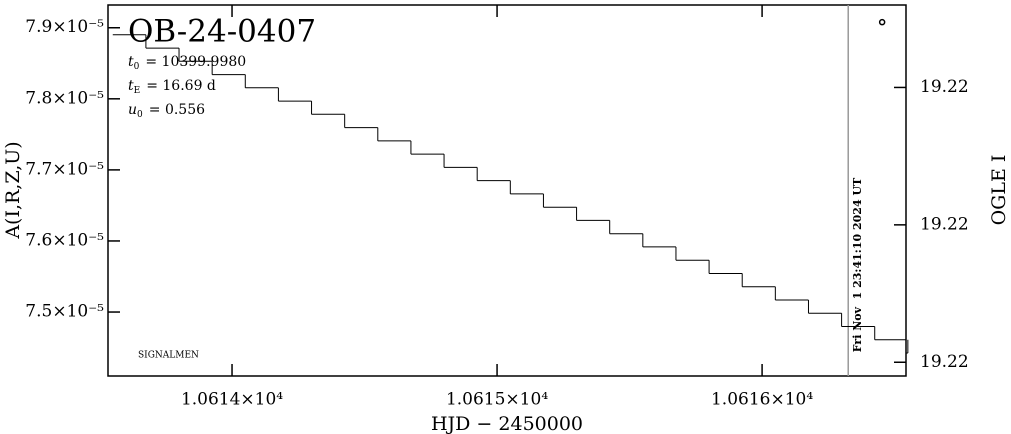 This screenshot has height=434, width=1011. Describe the element at coordinates (168, 356) in the screenshot. I see `credit: SIGNALMEN` at that location.